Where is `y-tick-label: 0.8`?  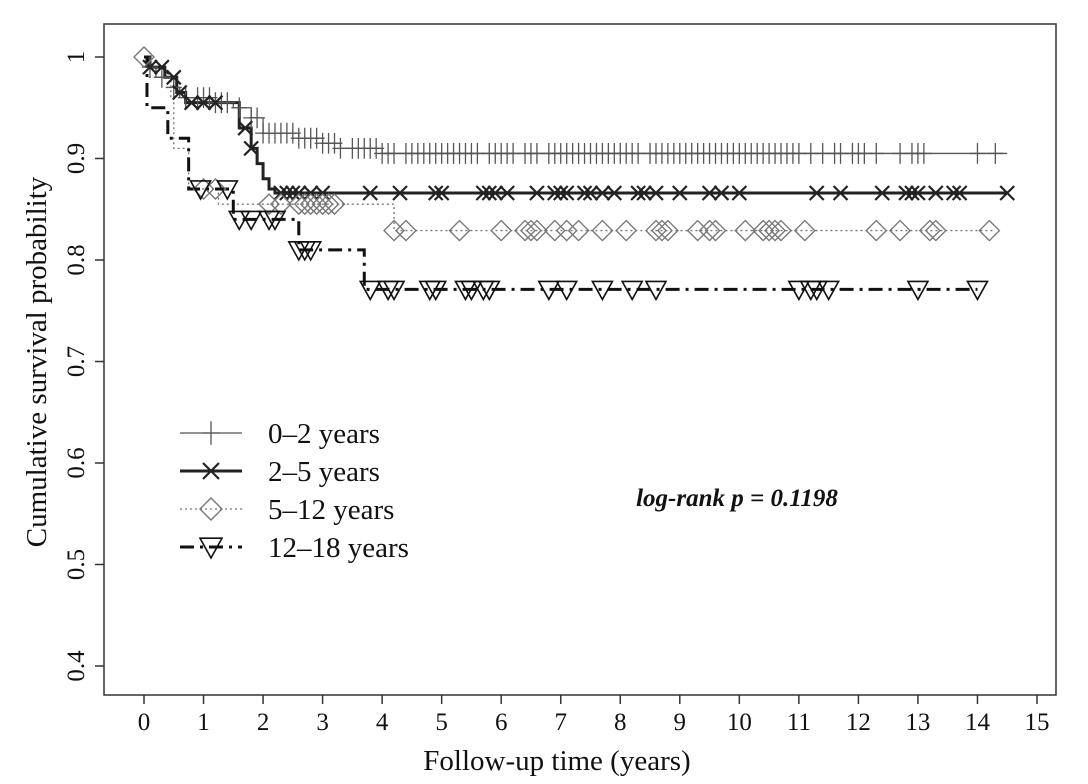
y-tick-label: 0.8 is located at coordinates (76, 259).